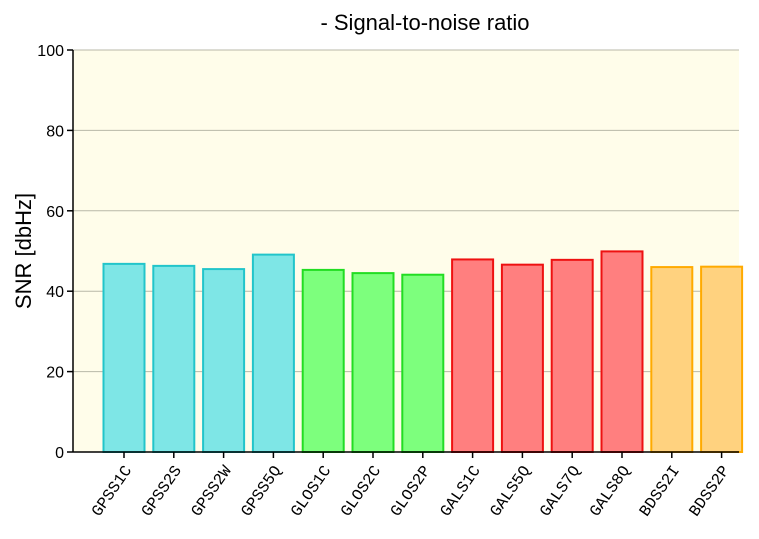 Image resolution: width=759 pixels, height=539 pixels. What do you see at coordinates (50, 51) in the screenshot?
I see `y-tick-label: 100` at bounding box center [50, 51].